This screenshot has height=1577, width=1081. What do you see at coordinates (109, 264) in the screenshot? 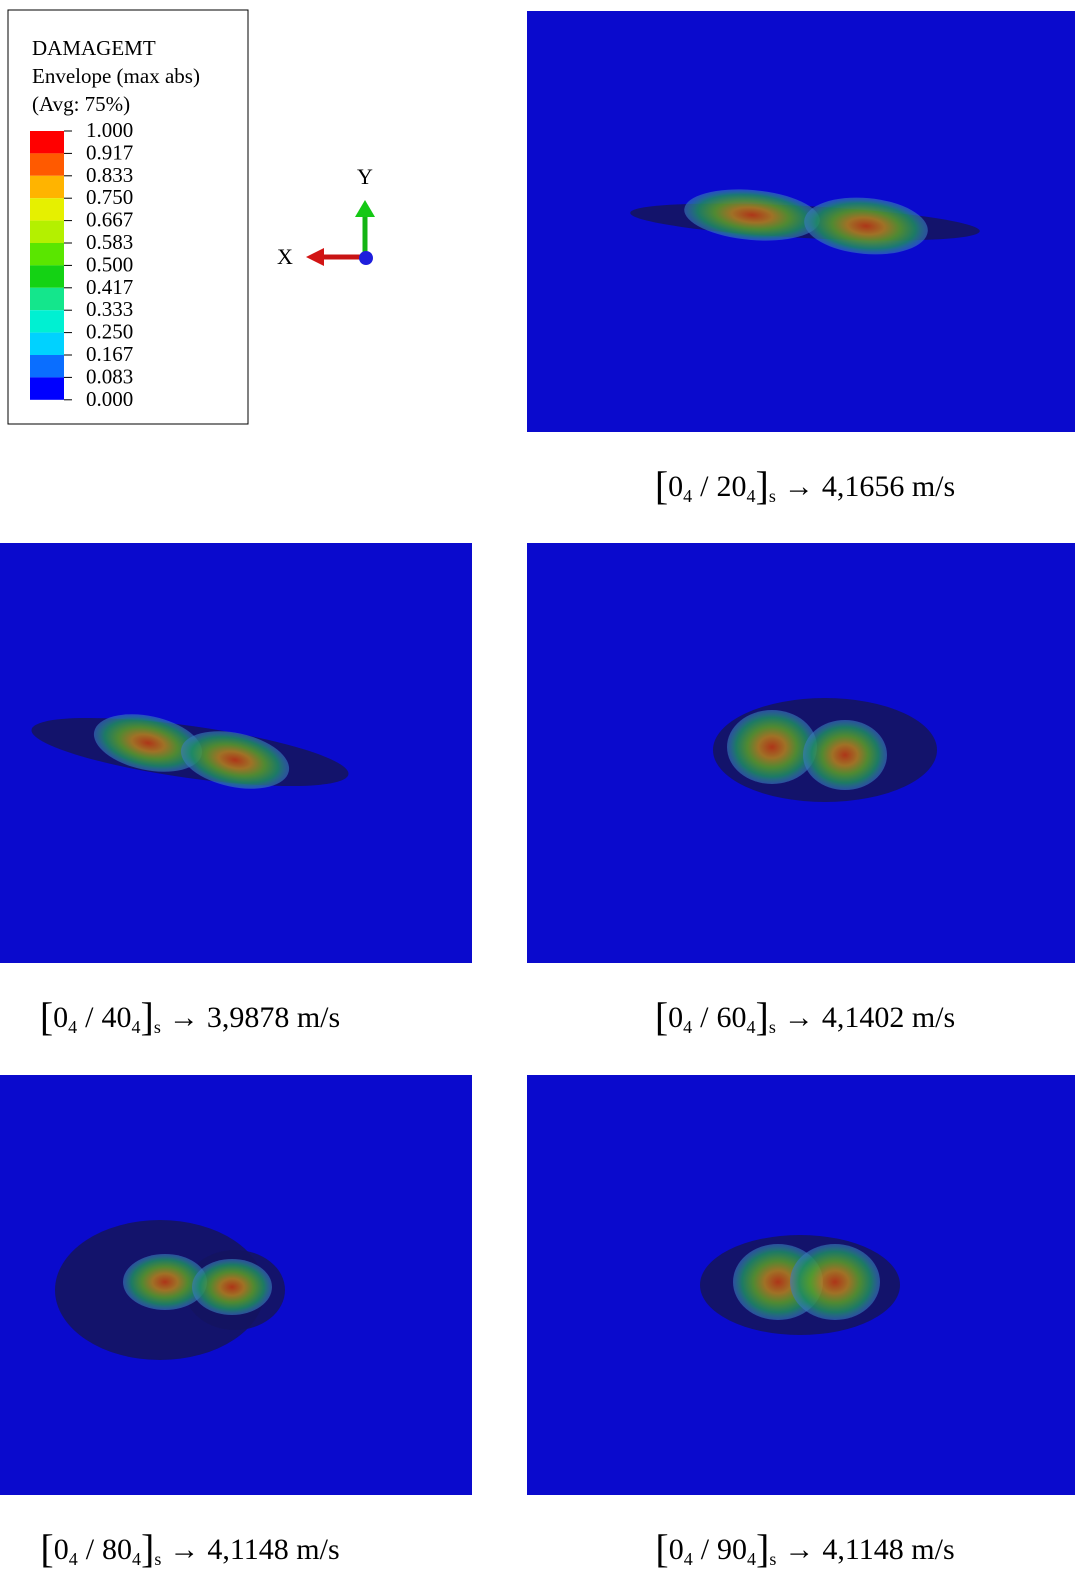
I see `legend-level: 0.500` at bounding box center [109, 264].